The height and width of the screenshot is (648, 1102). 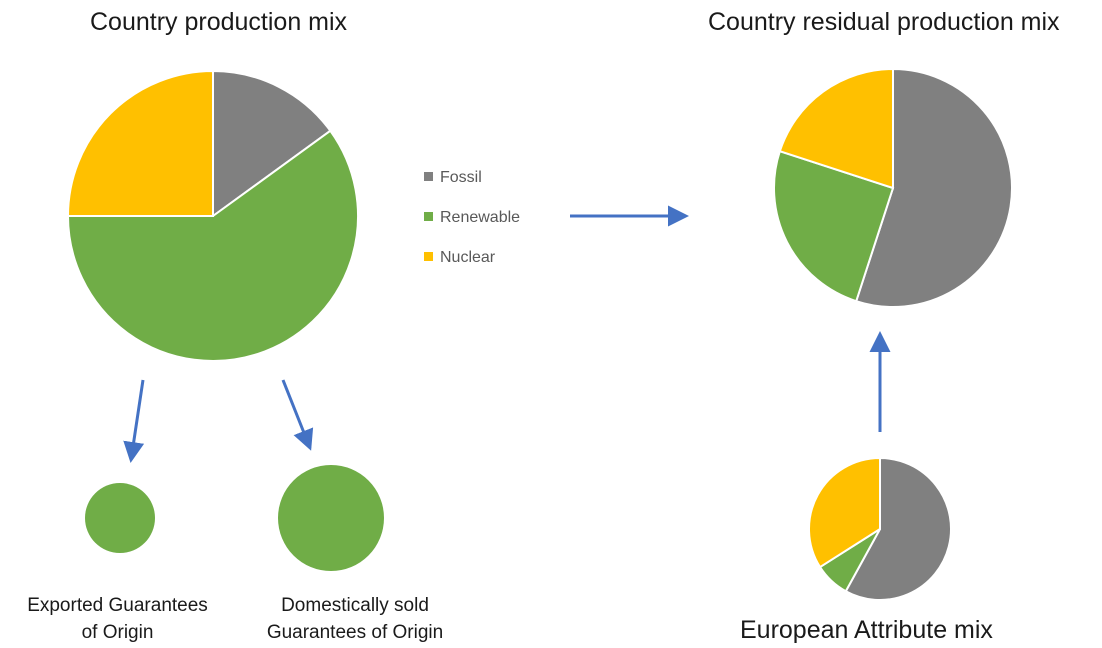 I want to click on legend-label-renewable: Renewable, so click(x=480, y=217).